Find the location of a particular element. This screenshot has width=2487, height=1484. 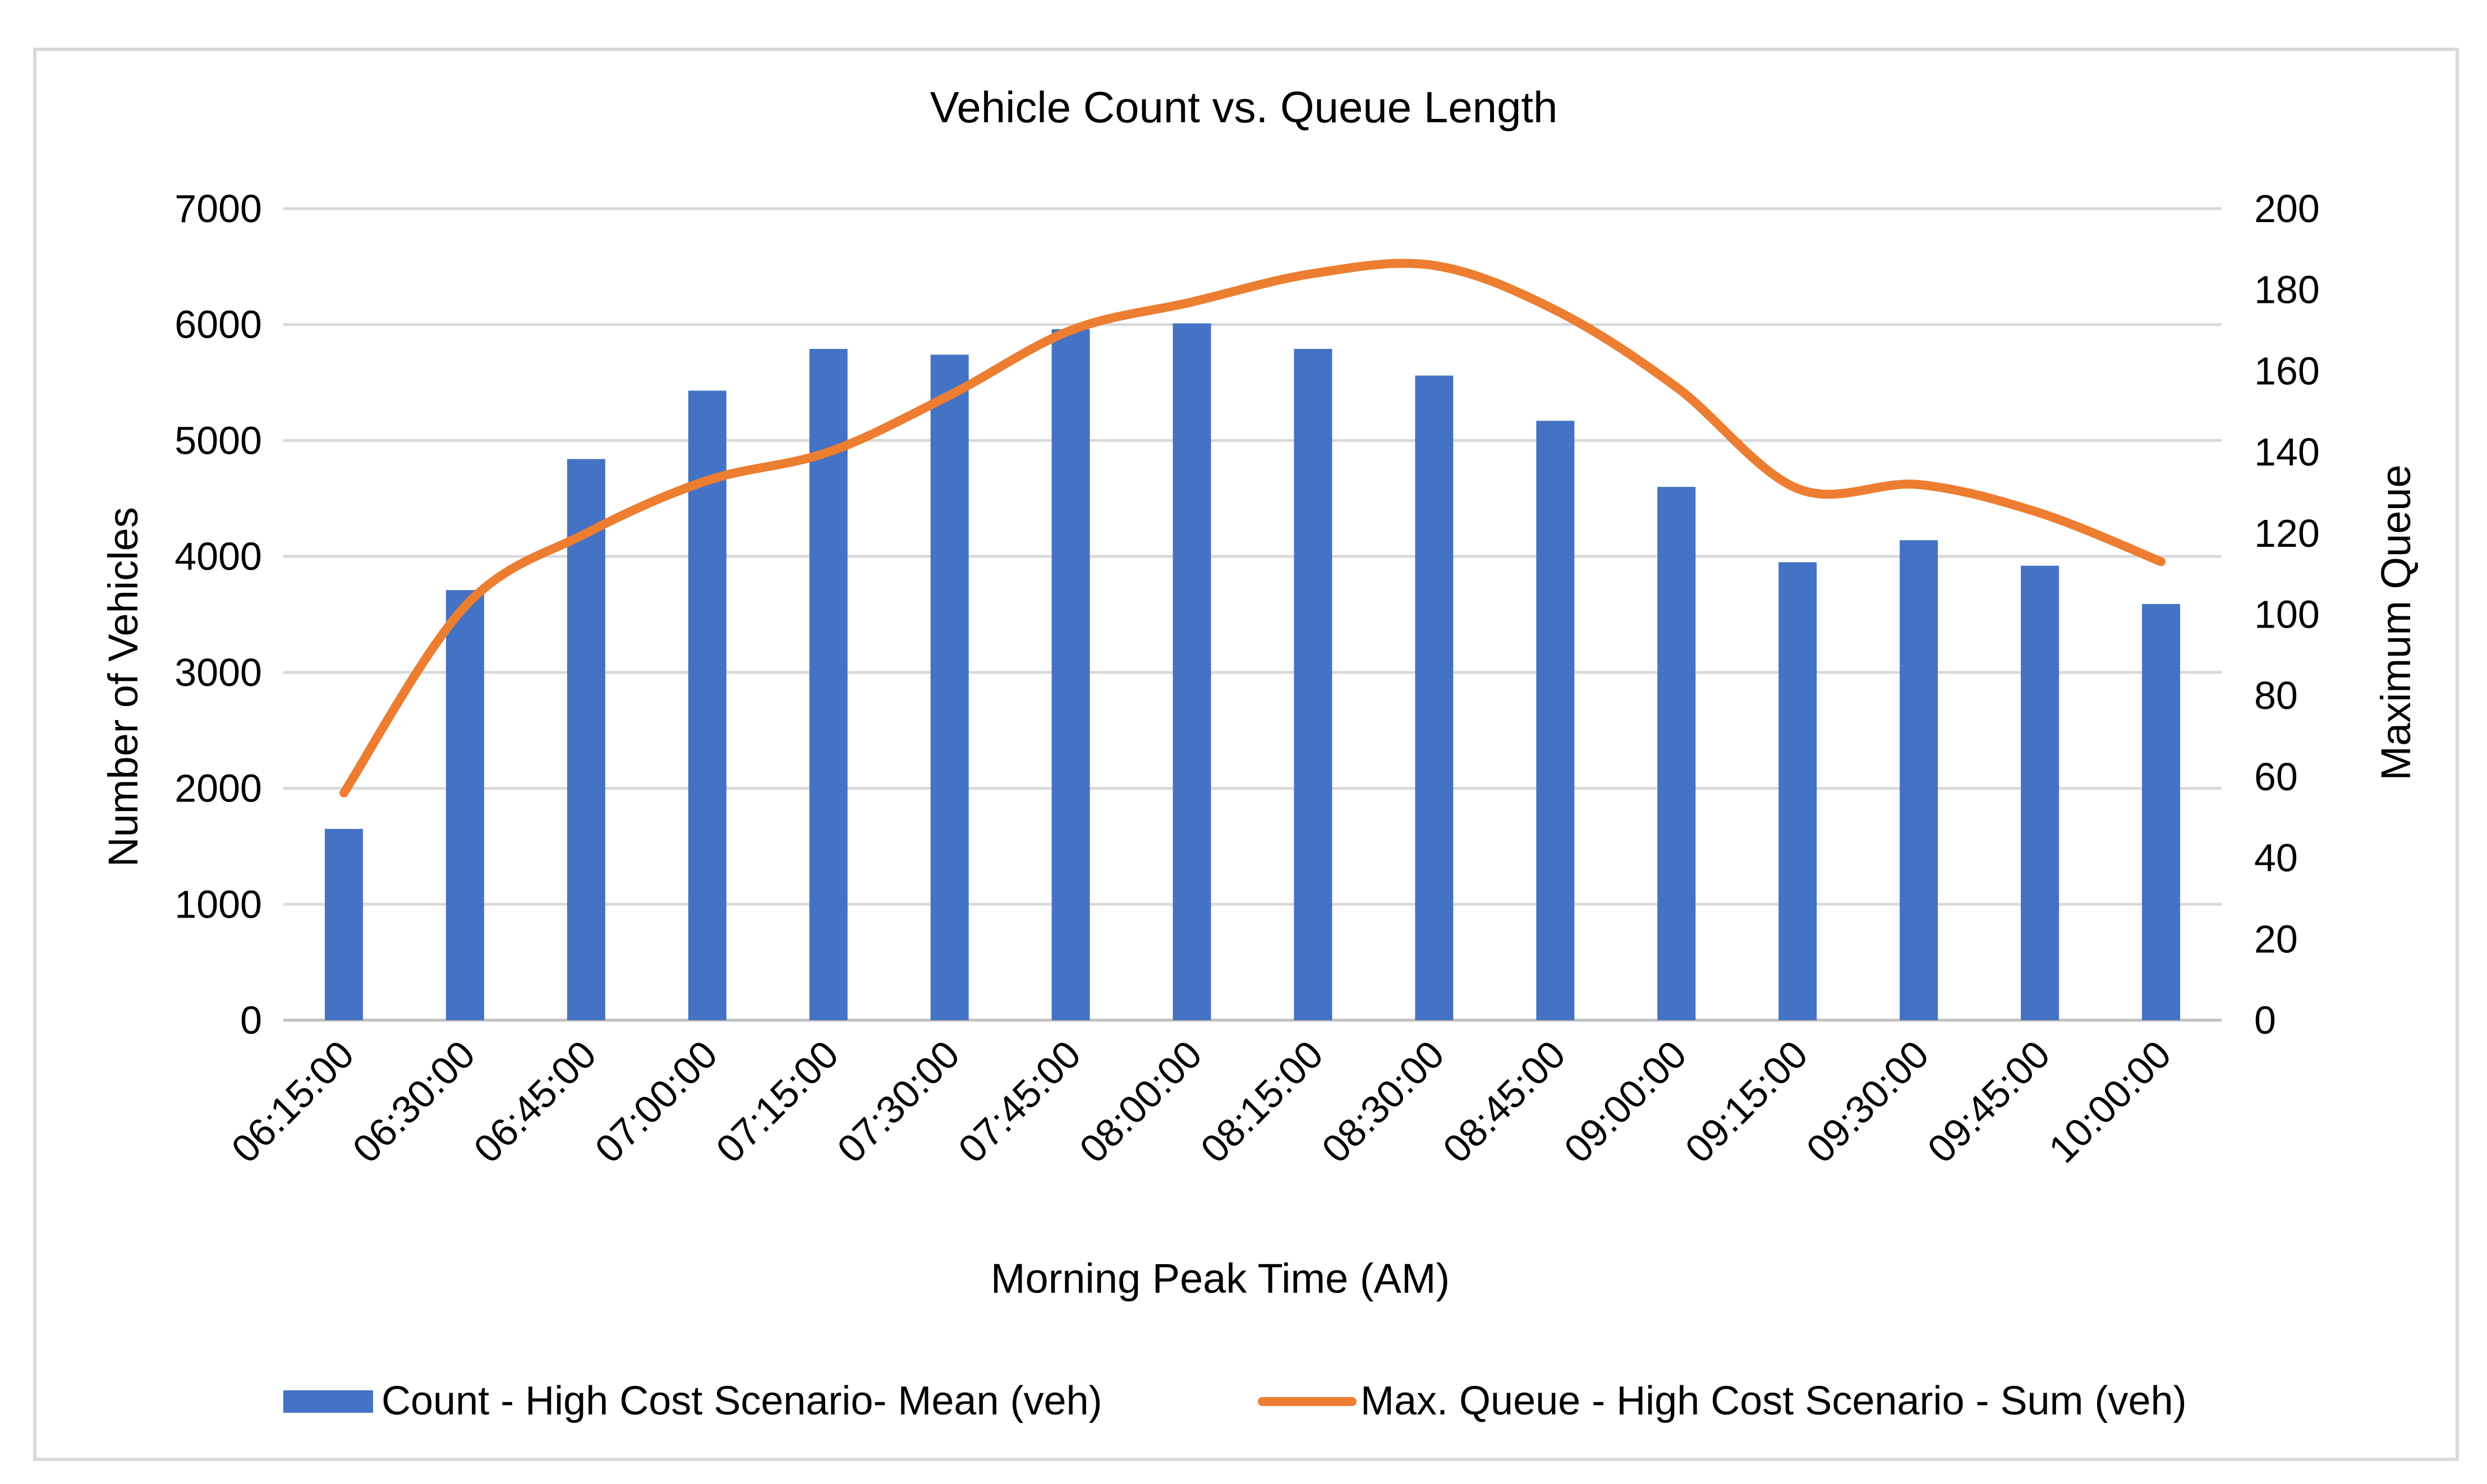

y-axis-right-ticks: 0 20 40 60 80 100 120 140 160 180 200 is located at coordinates (2287, 614).